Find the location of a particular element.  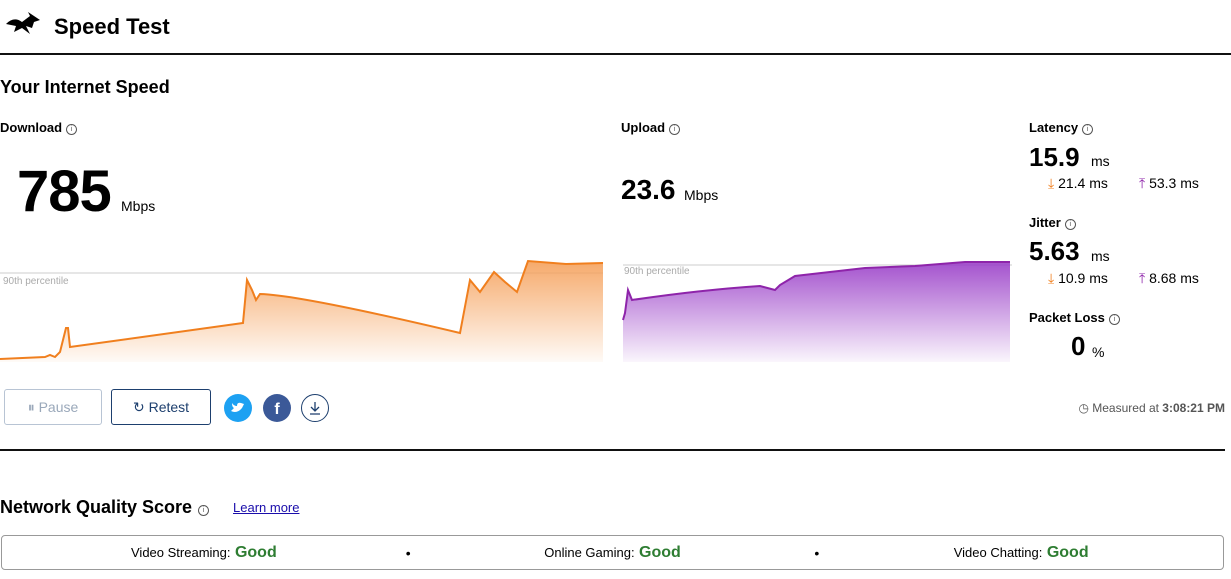

quality-item: Video Chatting: Good is located at coordinates (1021, 553).